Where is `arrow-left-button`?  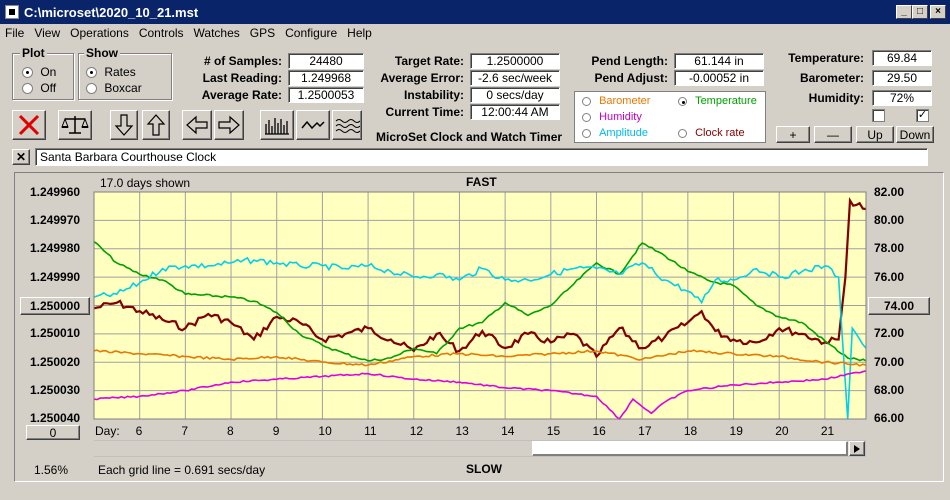 arrow-left-button is located at coordinates (197, 125).